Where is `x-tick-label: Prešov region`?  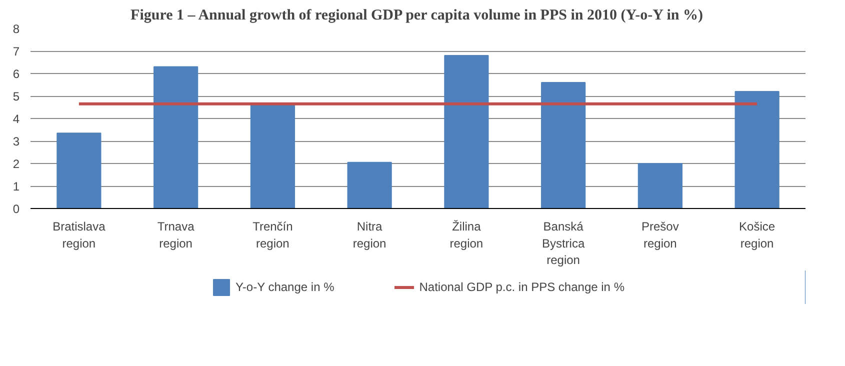 x-tick-label: Prešov region is located at coordinates (660, 235).